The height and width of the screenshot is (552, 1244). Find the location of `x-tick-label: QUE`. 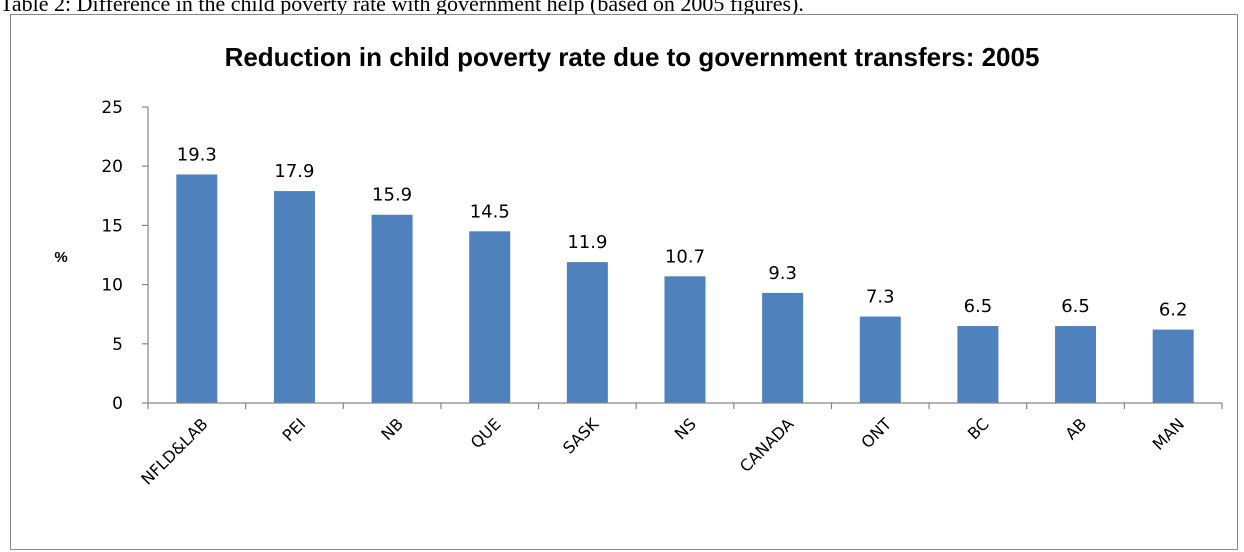

x-tick-label: QUE is located at coordinates (486, 433).